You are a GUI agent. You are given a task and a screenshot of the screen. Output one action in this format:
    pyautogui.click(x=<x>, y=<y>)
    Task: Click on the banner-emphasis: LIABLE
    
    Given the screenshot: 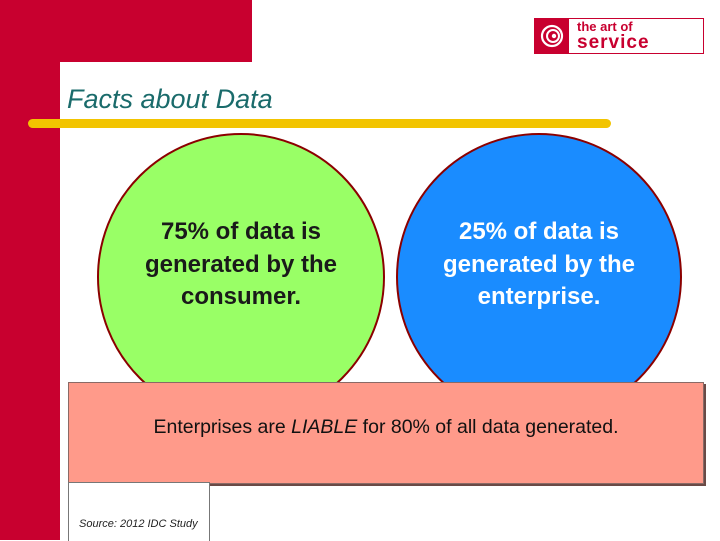 What is the action you would take?
    pyautogui.click(x=324, y=426)
    